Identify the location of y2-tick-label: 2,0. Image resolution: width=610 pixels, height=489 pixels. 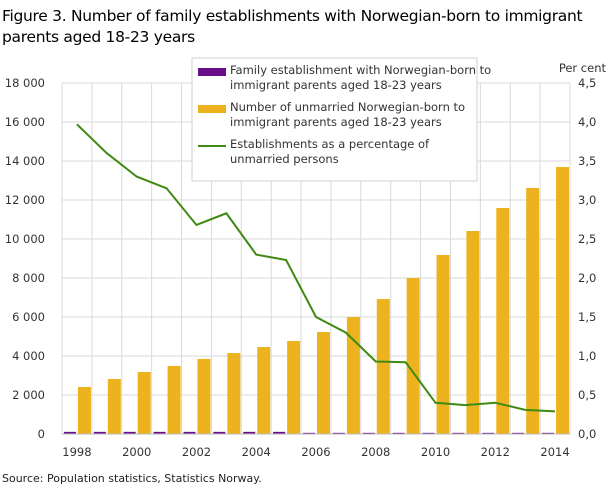
(587, 278).